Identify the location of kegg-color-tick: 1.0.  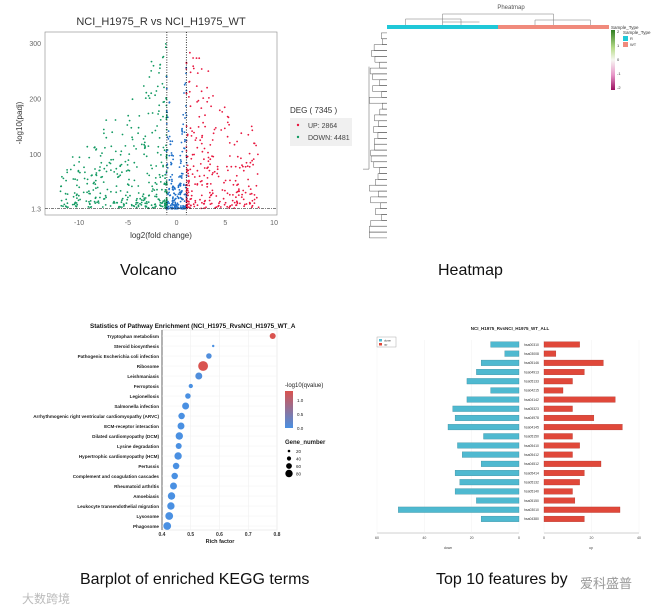
(300, 400).